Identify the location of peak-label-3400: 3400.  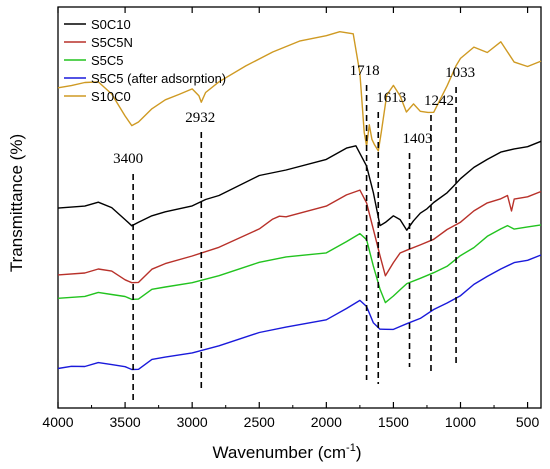
(128, 159).